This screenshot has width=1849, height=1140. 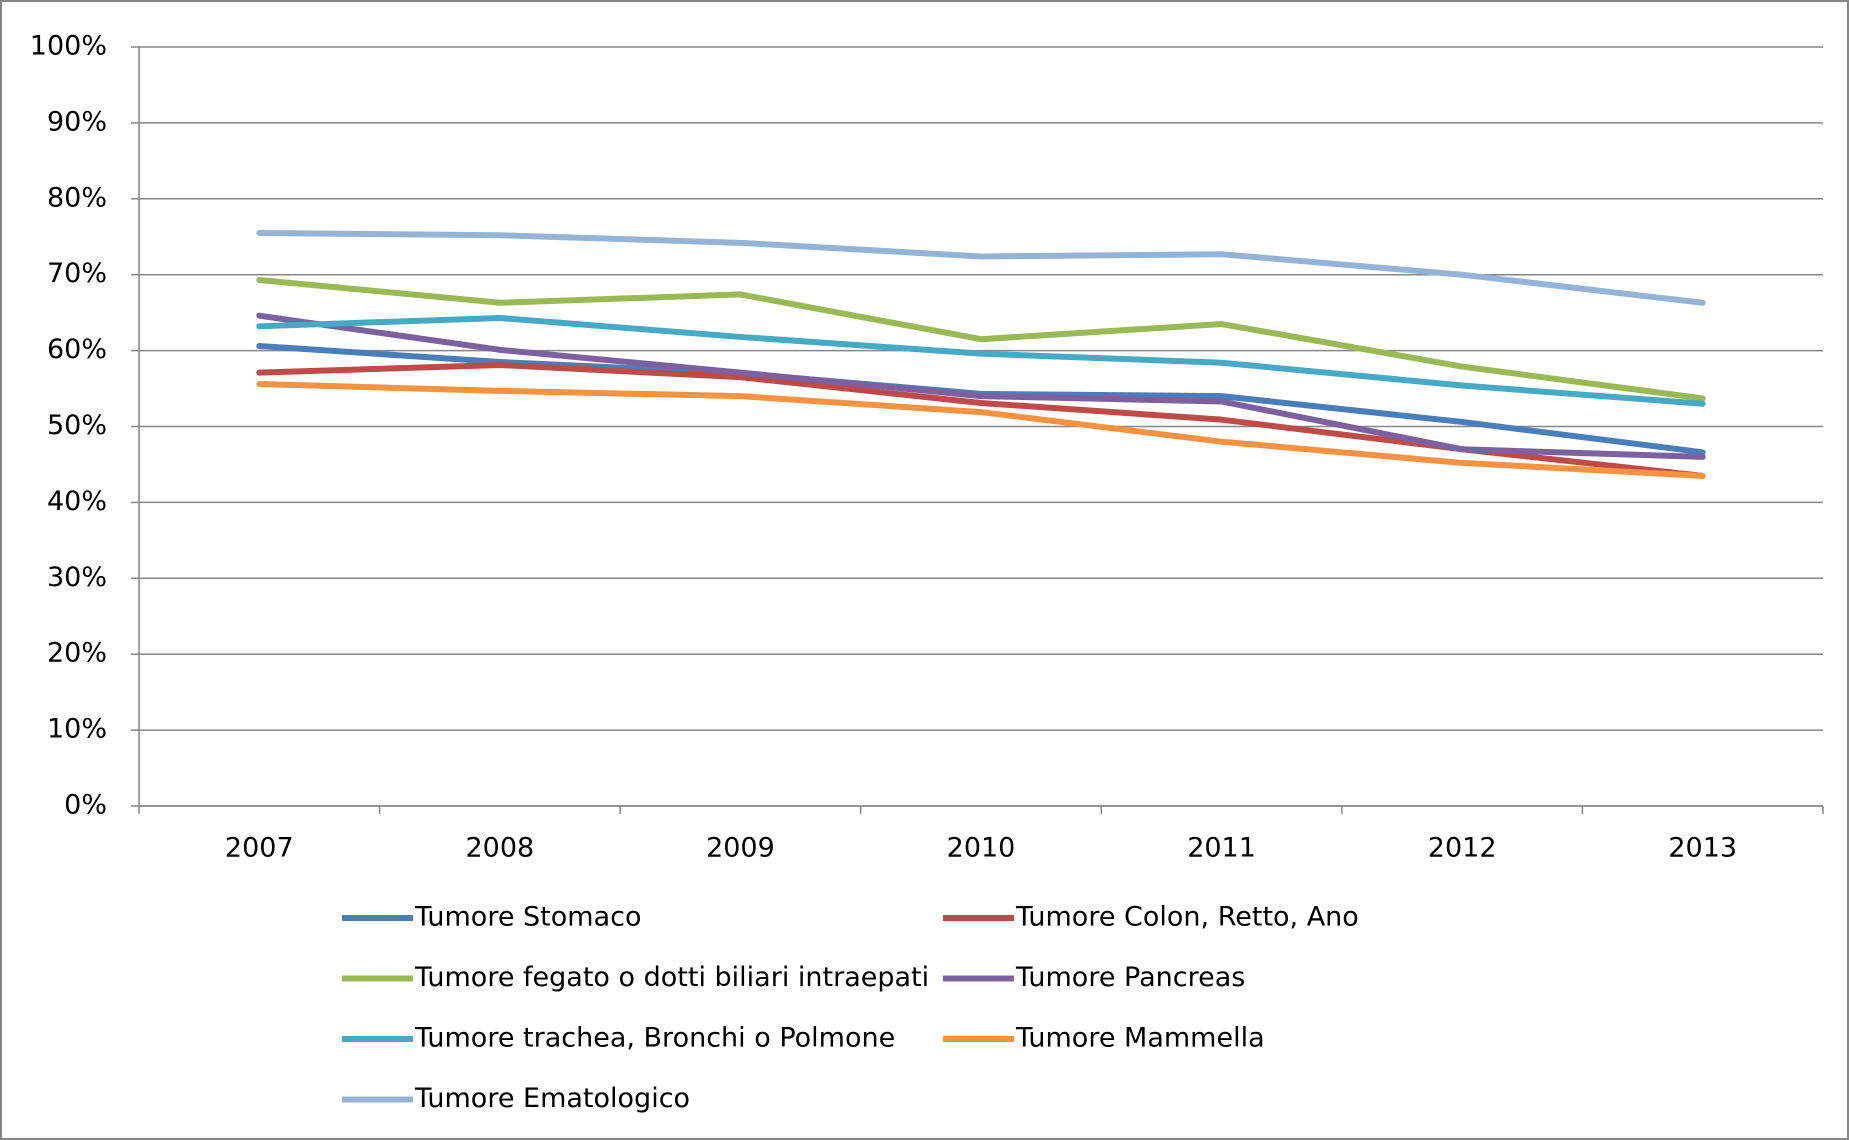 I want to click on y-tick-label: 100%, so click(x=68, y=46).